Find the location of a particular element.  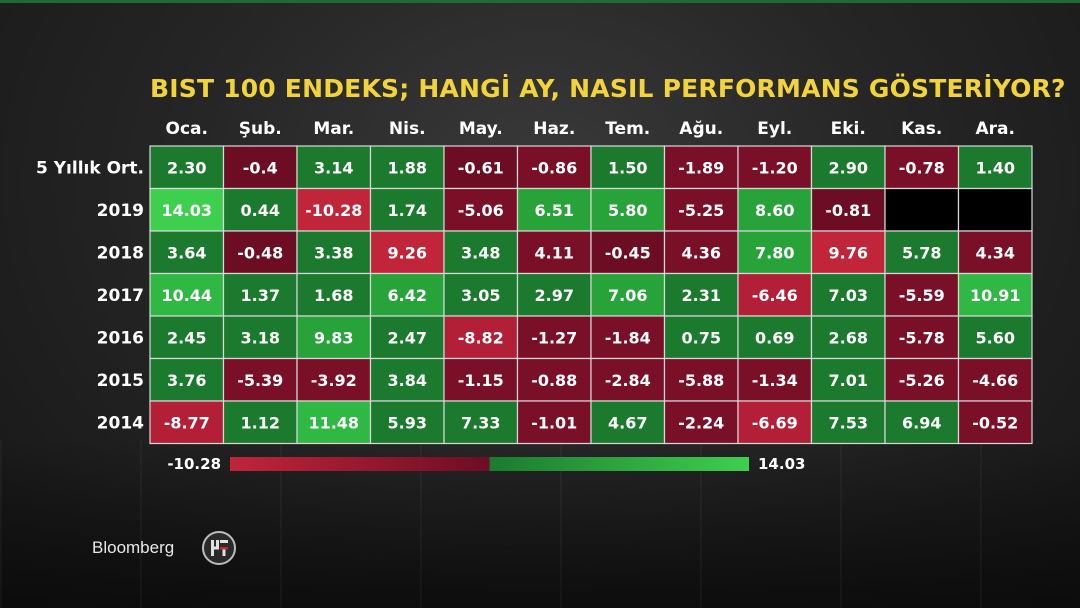

column-header: Şub. is located at coordinates (260, 129).